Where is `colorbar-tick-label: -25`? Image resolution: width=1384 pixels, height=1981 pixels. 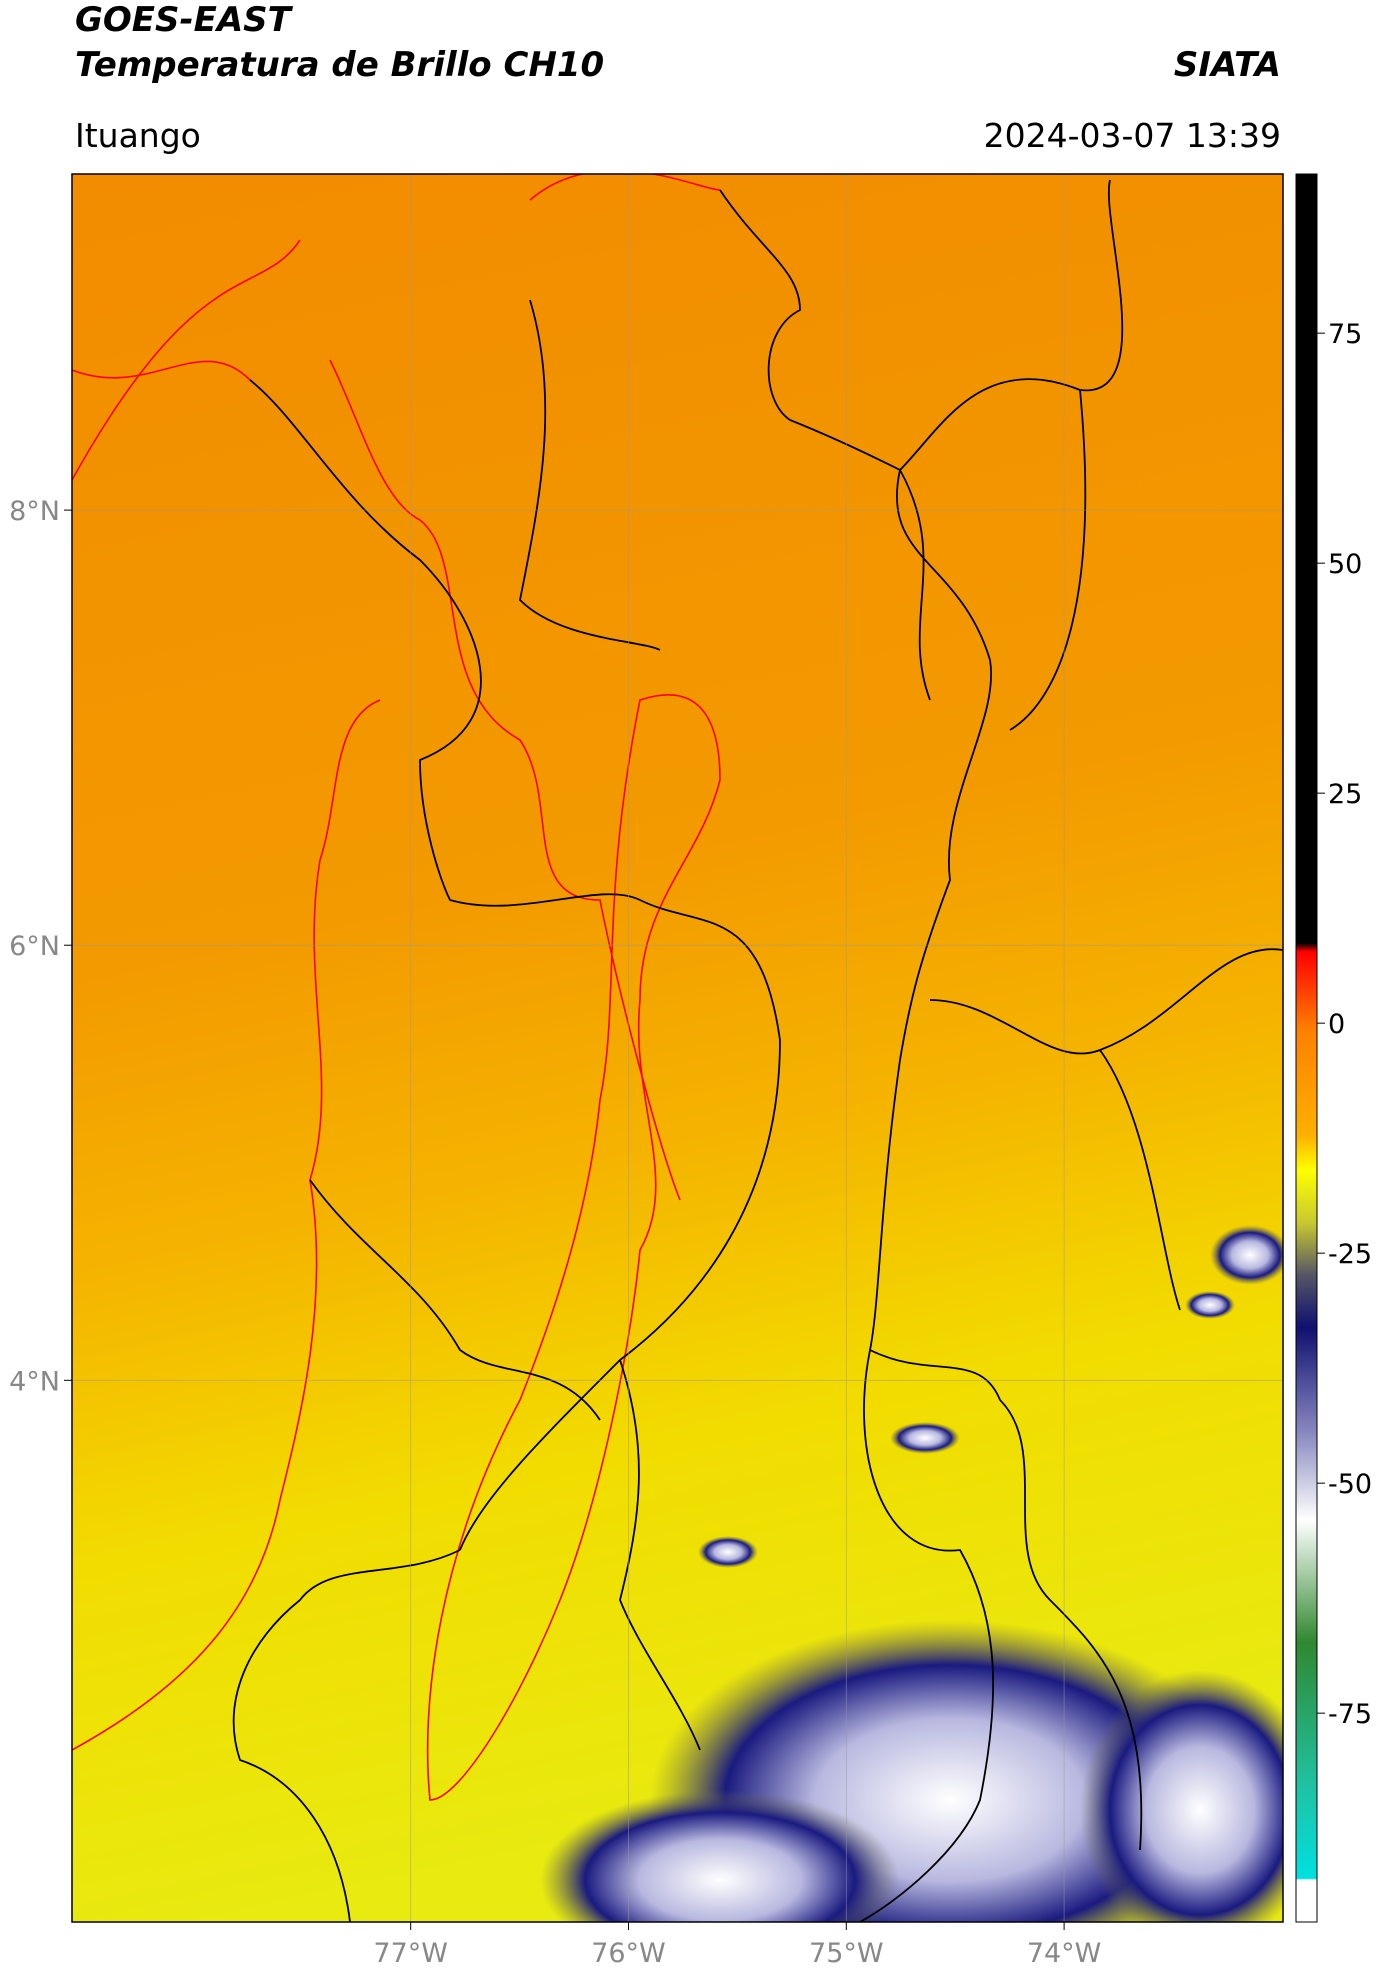 colorbar-tick-label: -25 is located at coordinates (1350, 1254).